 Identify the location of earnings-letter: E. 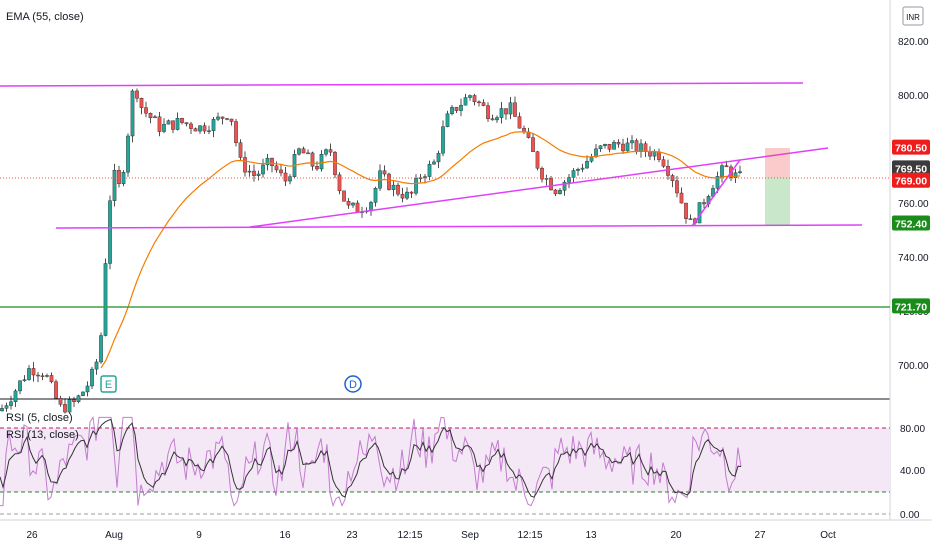
(108, 385).